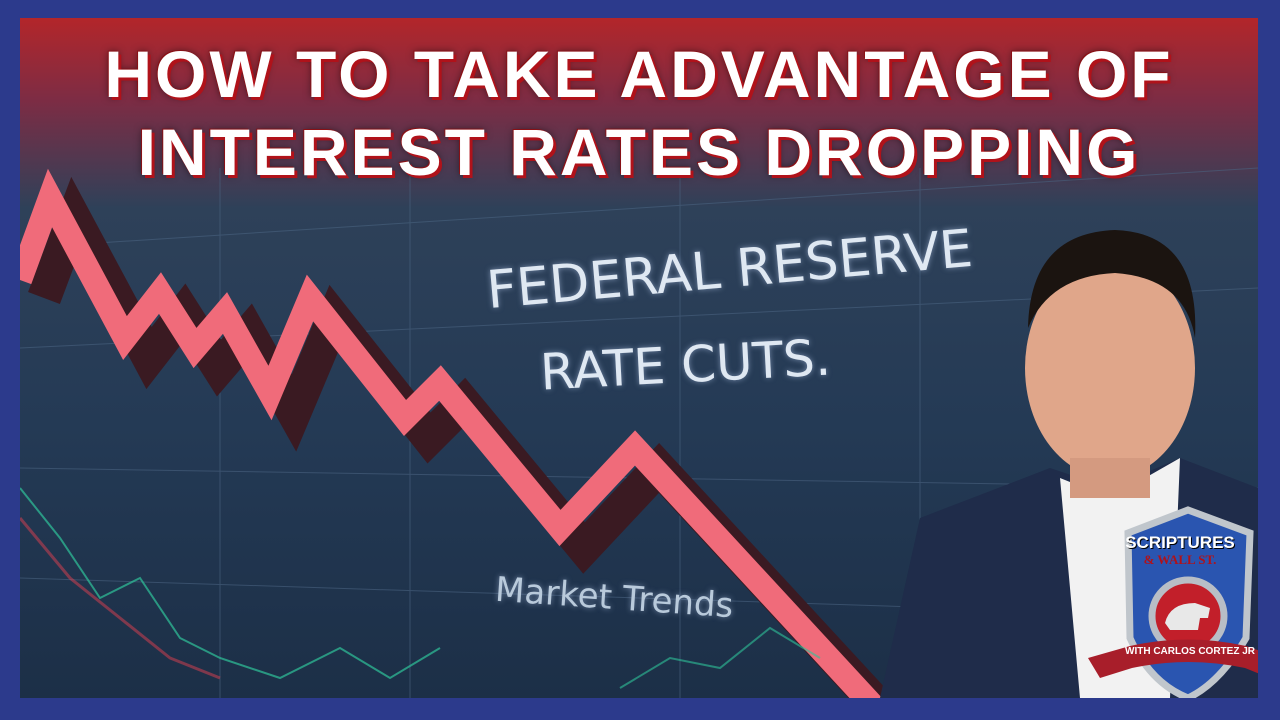 The height and width of the screenshot is (720, 1280). Describe the element at coordinates (1180, 559) in the screenshot. I see `logo-subtitle: & WALL ST.` at that location.